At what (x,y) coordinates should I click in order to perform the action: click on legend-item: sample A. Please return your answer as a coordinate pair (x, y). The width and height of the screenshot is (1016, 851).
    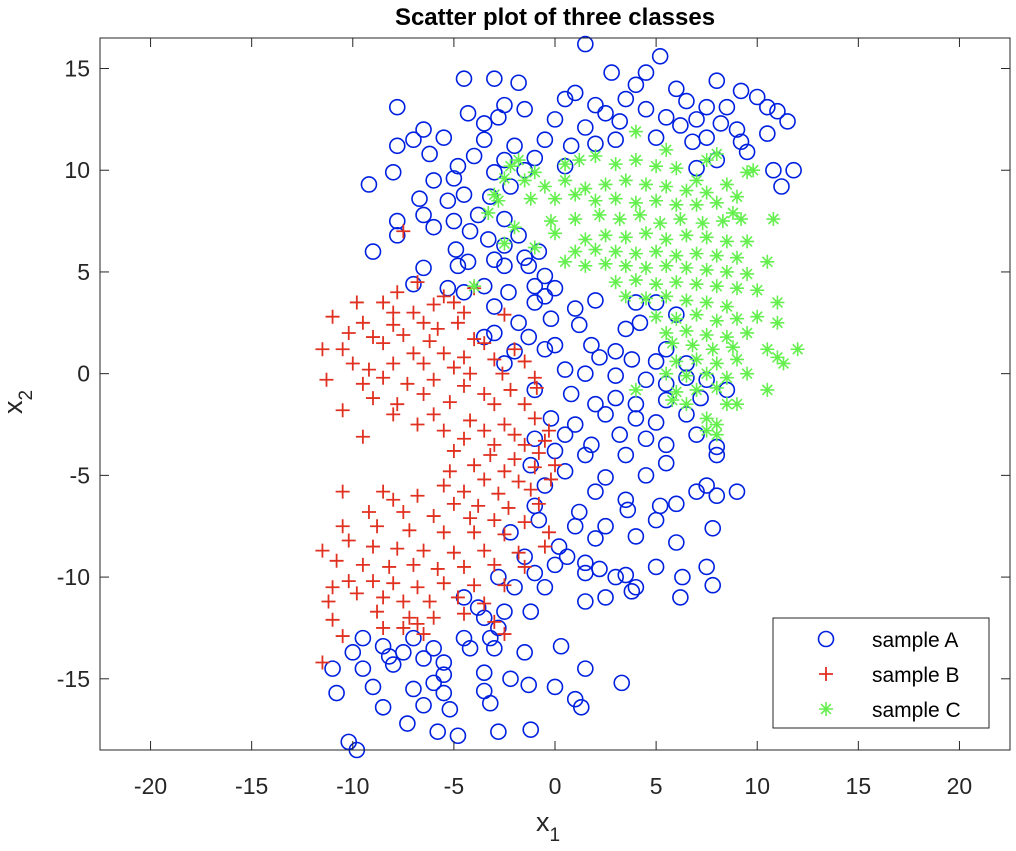
    Looking at the image, I should click on (887, 640).